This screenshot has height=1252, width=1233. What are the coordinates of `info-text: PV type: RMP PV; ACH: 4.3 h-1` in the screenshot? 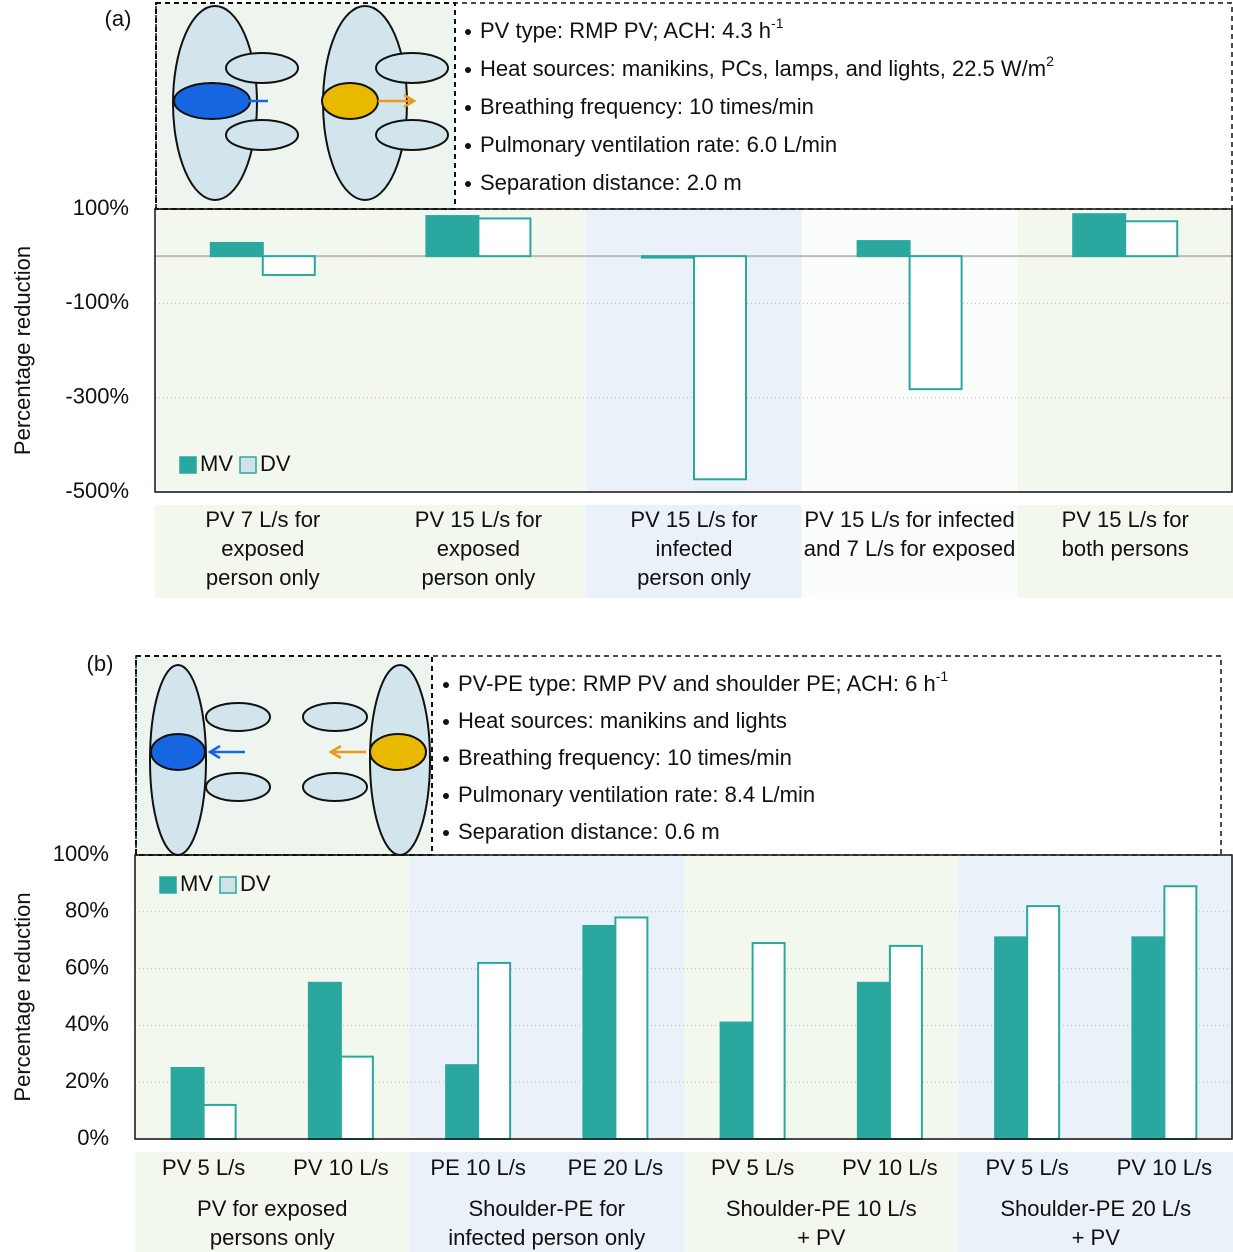 It's located at (632, 29).